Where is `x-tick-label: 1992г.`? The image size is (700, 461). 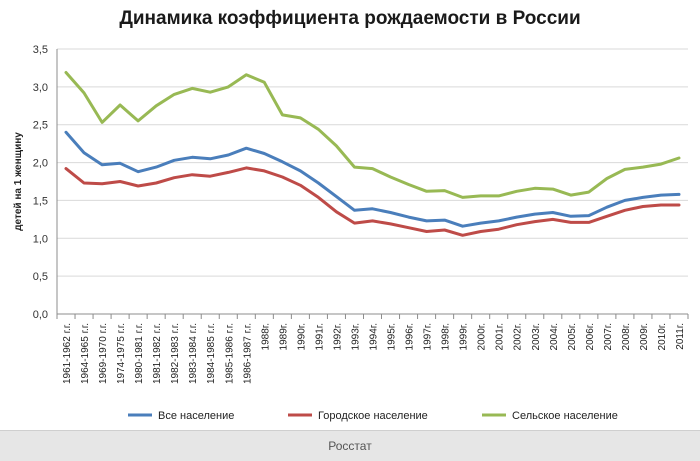
x-tick-label: 1992г. is located at coordinates (337, 336).